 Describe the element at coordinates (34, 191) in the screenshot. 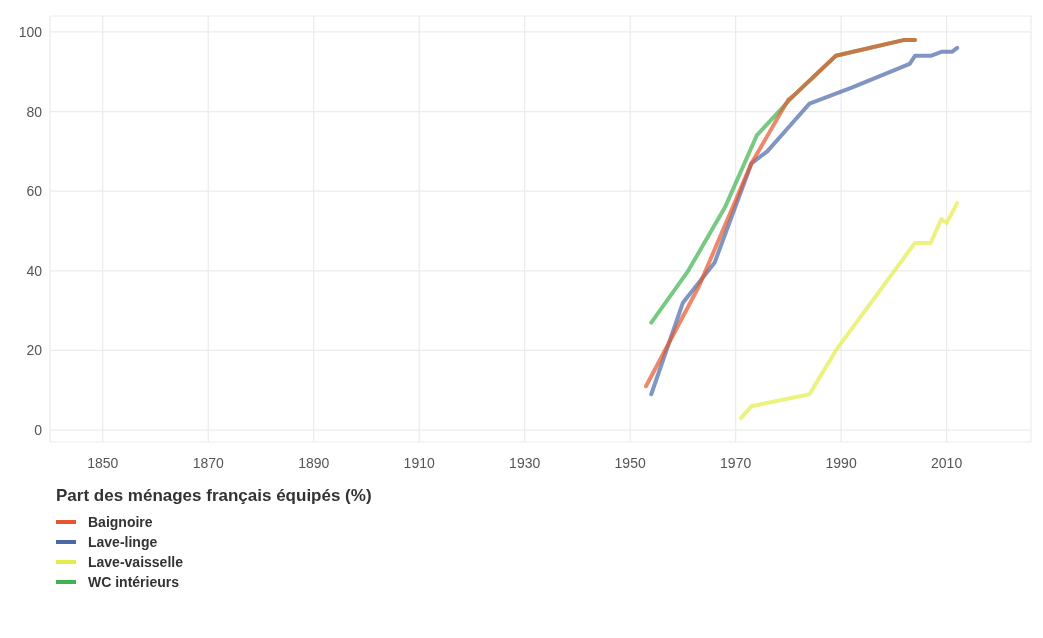

I see `y-tick-label: 60` at that location.